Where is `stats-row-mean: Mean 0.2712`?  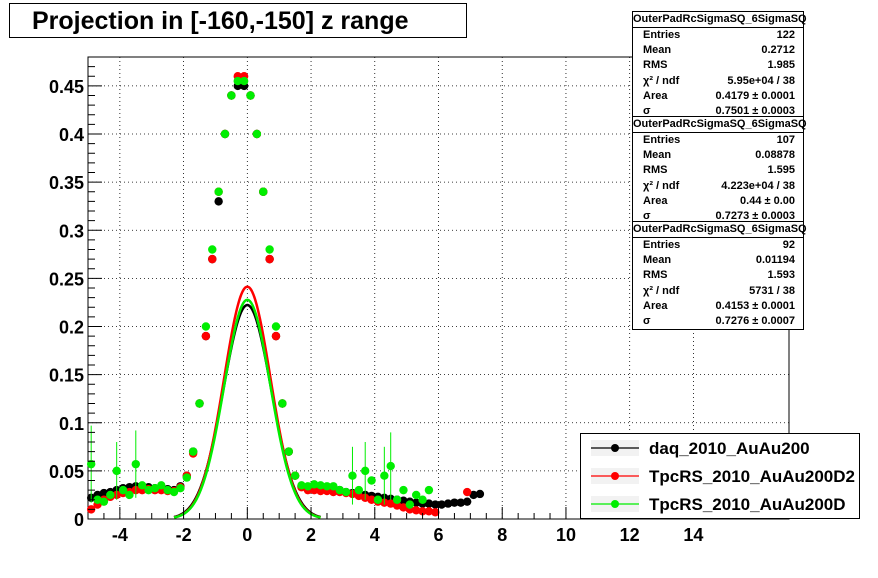 stats-row-mean: Mean 0.2712 is located at coordinates (719, 50).